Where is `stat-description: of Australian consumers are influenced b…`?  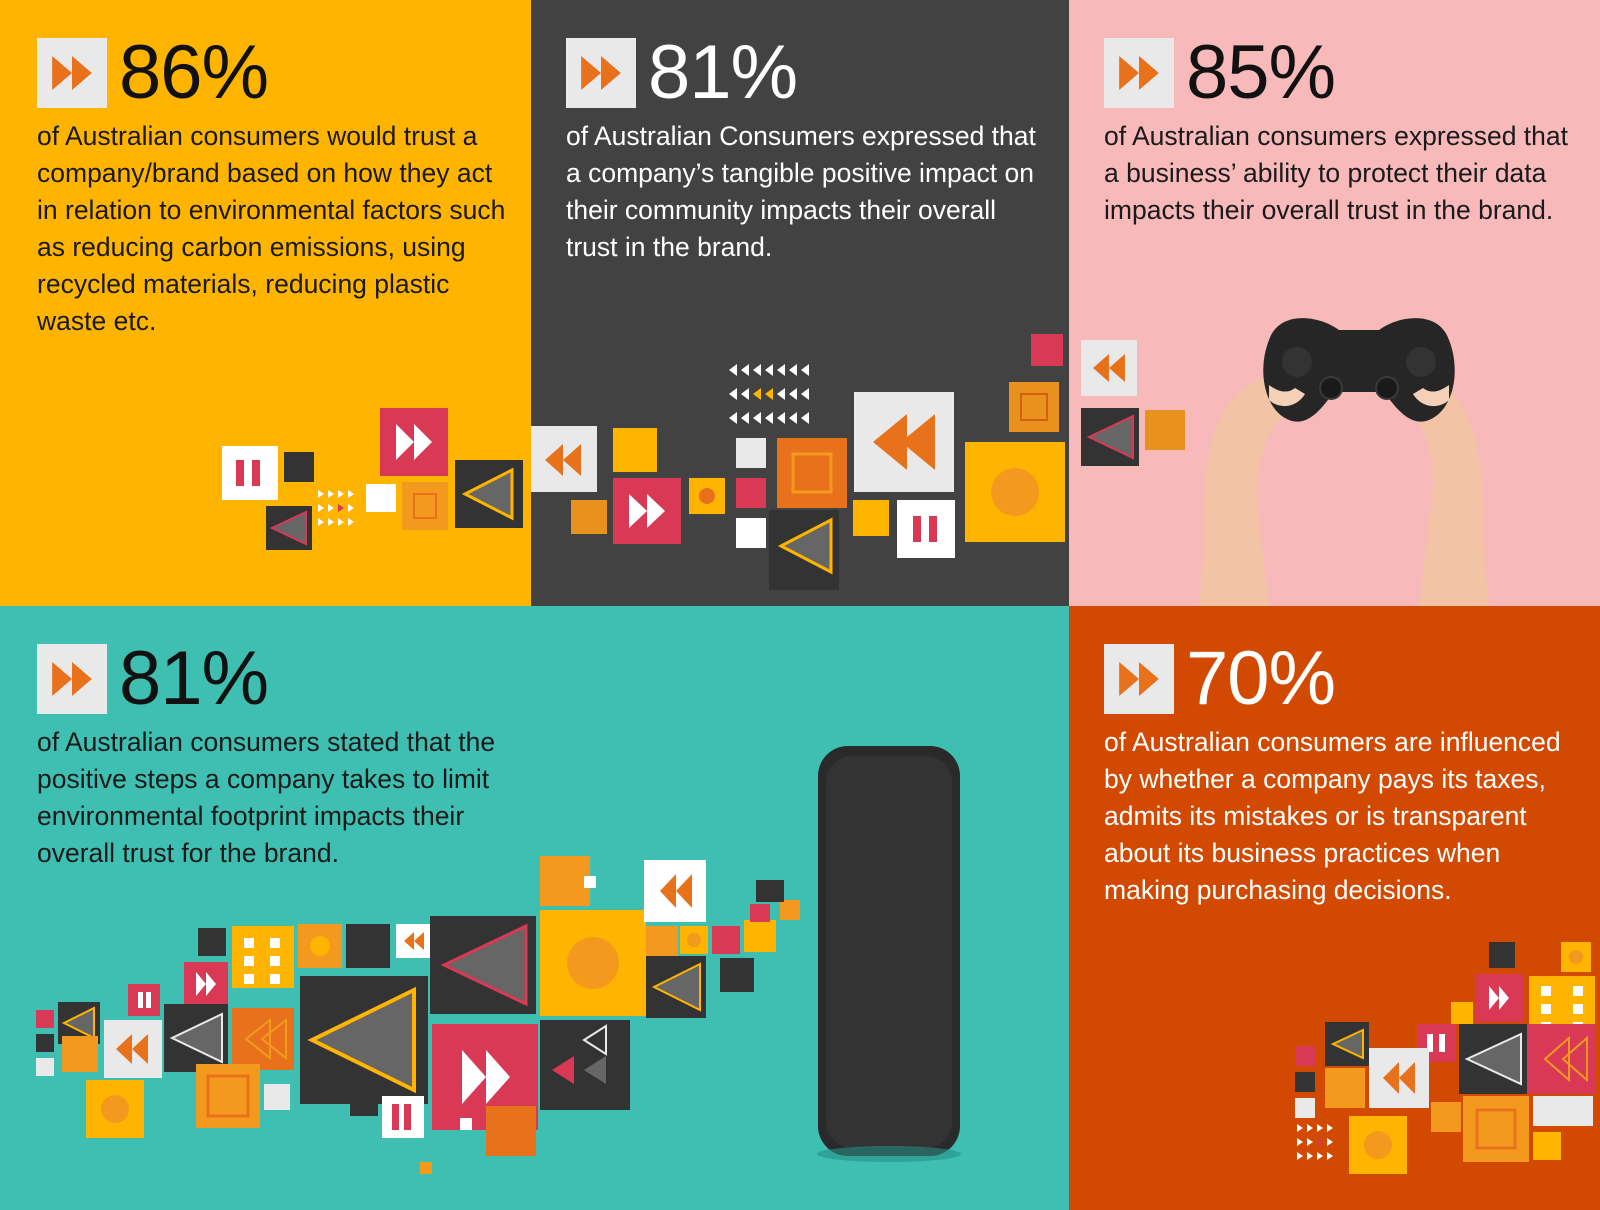 stat-description: of Australian consumers are influenced b… is located at coordinates (1332, 816).